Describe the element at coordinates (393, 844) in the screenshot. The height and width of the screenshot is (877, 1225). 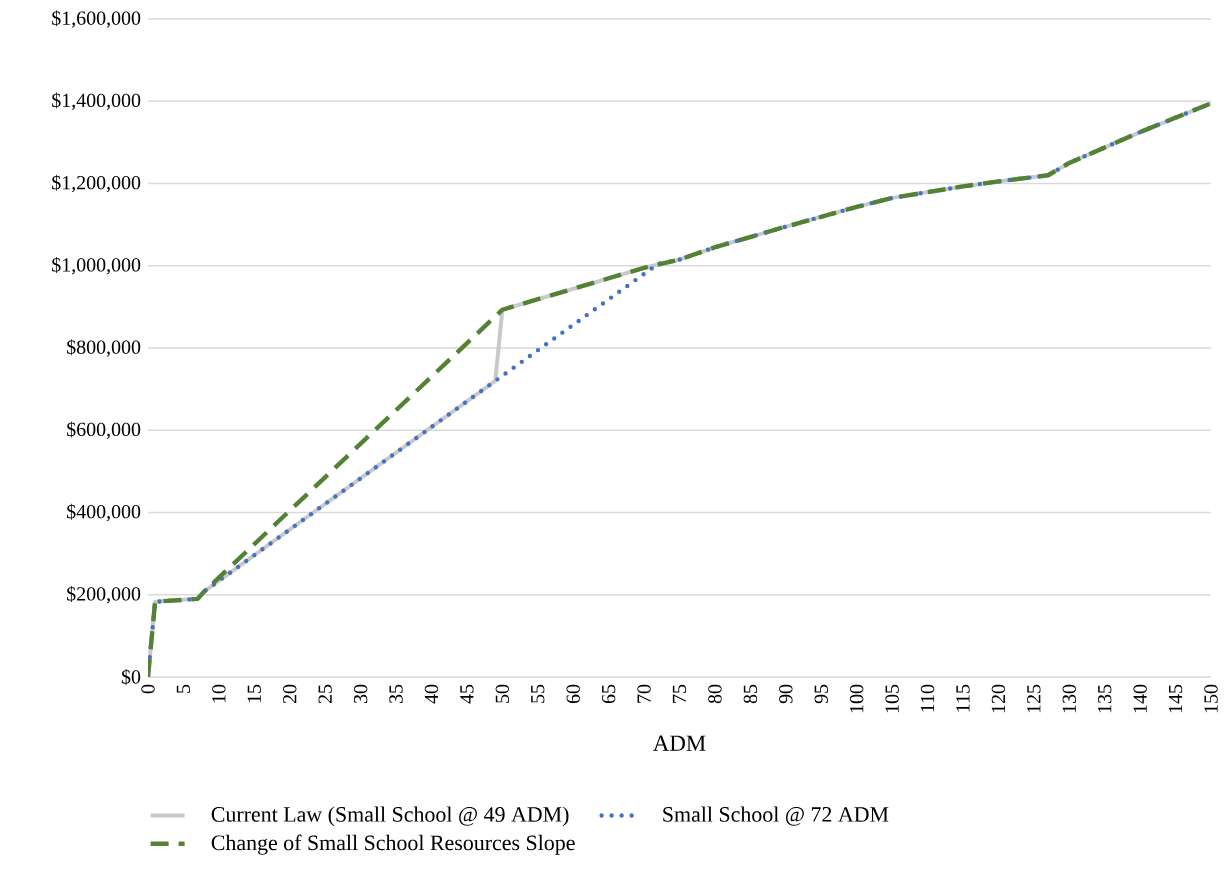
I see `legend-label: Change of Small School Resources Slope` at that location.